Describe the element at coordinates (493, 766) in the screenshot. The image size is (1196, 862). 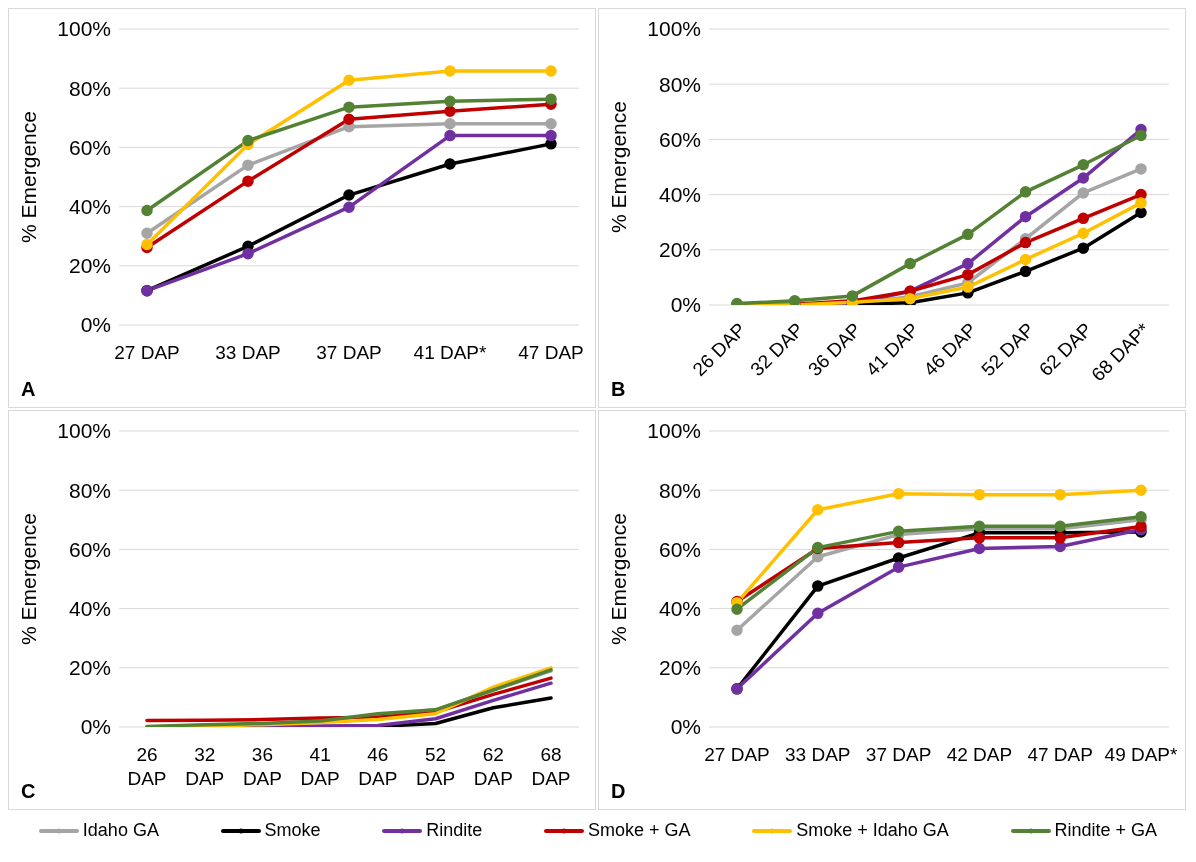
I see `x-tick-label: 62 DAP` at that location.